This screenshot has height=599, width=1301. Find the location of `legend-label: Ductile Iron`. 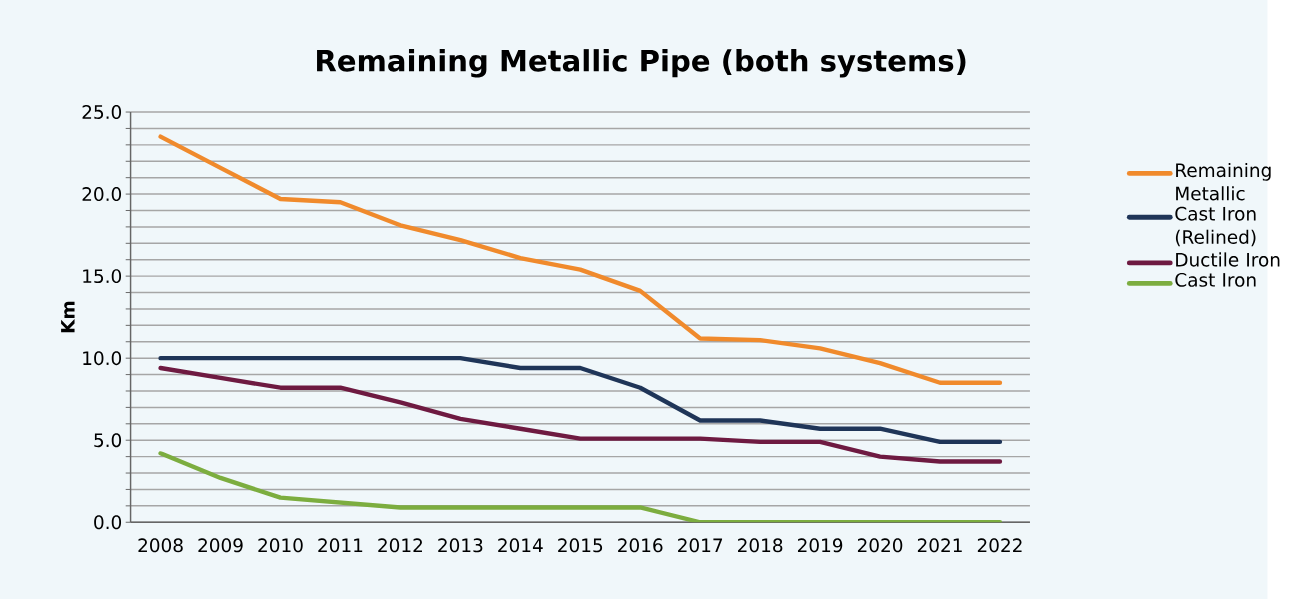

legend-label: Ductile Iron is located at coordinates (1228, 259).